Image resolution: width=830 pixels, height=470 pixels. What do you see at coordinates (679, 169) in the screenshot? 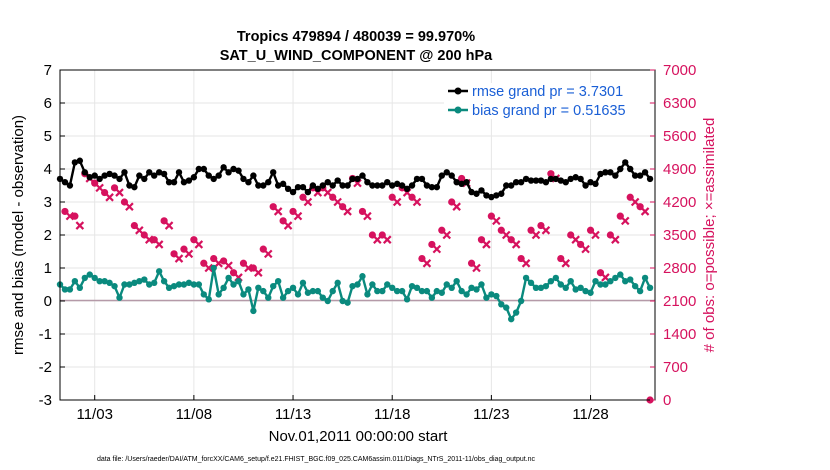
I see `y-right-tick-label: 4900` at bounding box center [679, 169].